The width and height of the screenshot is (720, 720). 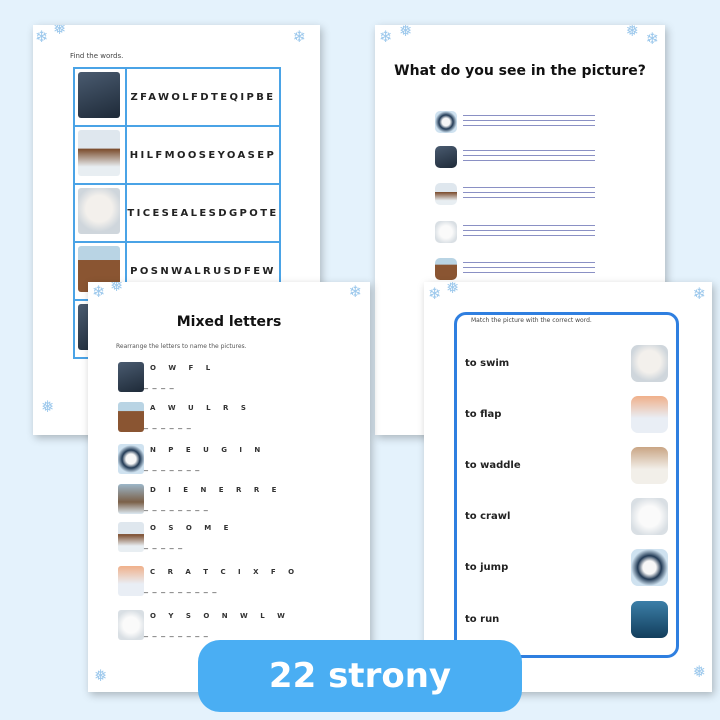 What do you see at coordinates (192, 528) in the screenshot?
I see `scrambled-letters: O S O M E` at bounding box center [192, 528].